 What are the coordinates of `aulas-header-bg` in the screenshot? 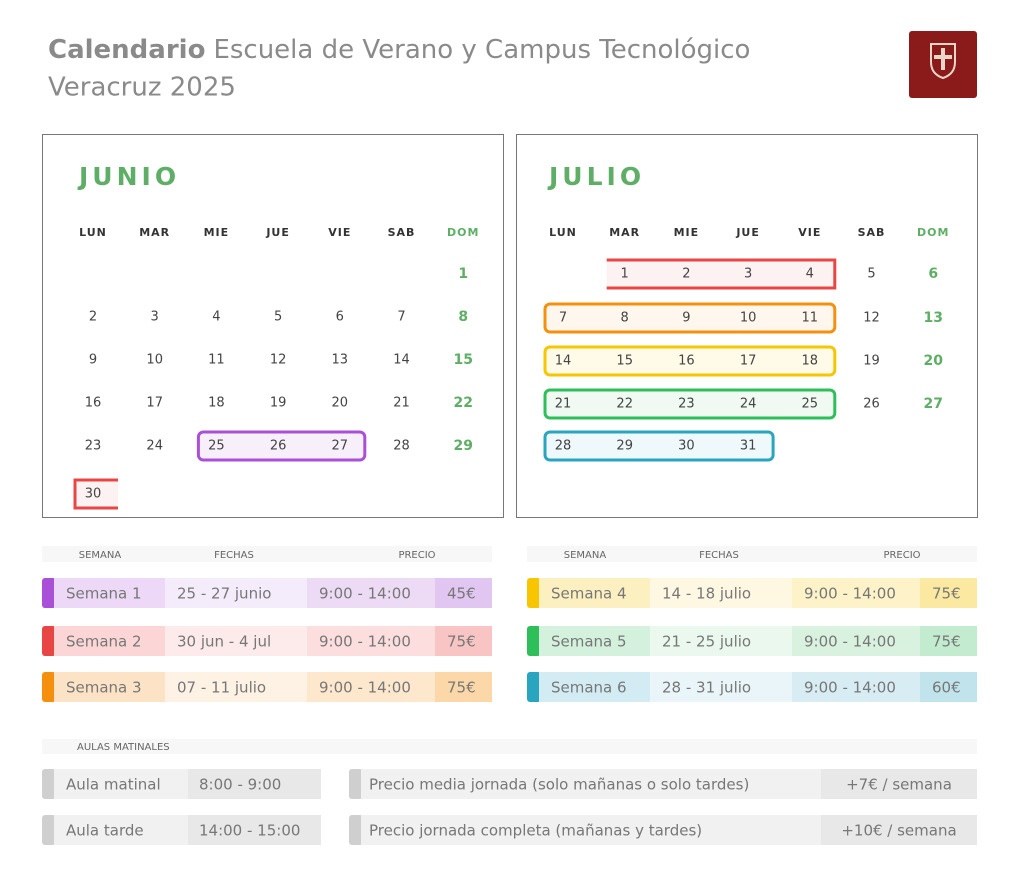 It's located at (509, 746).